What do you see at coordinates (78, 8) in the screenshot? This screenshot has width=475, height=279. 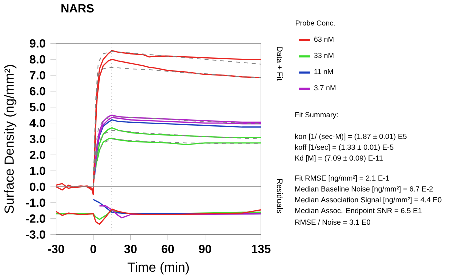 I see `chart-title: NARS` at bounding box center [78, 8].